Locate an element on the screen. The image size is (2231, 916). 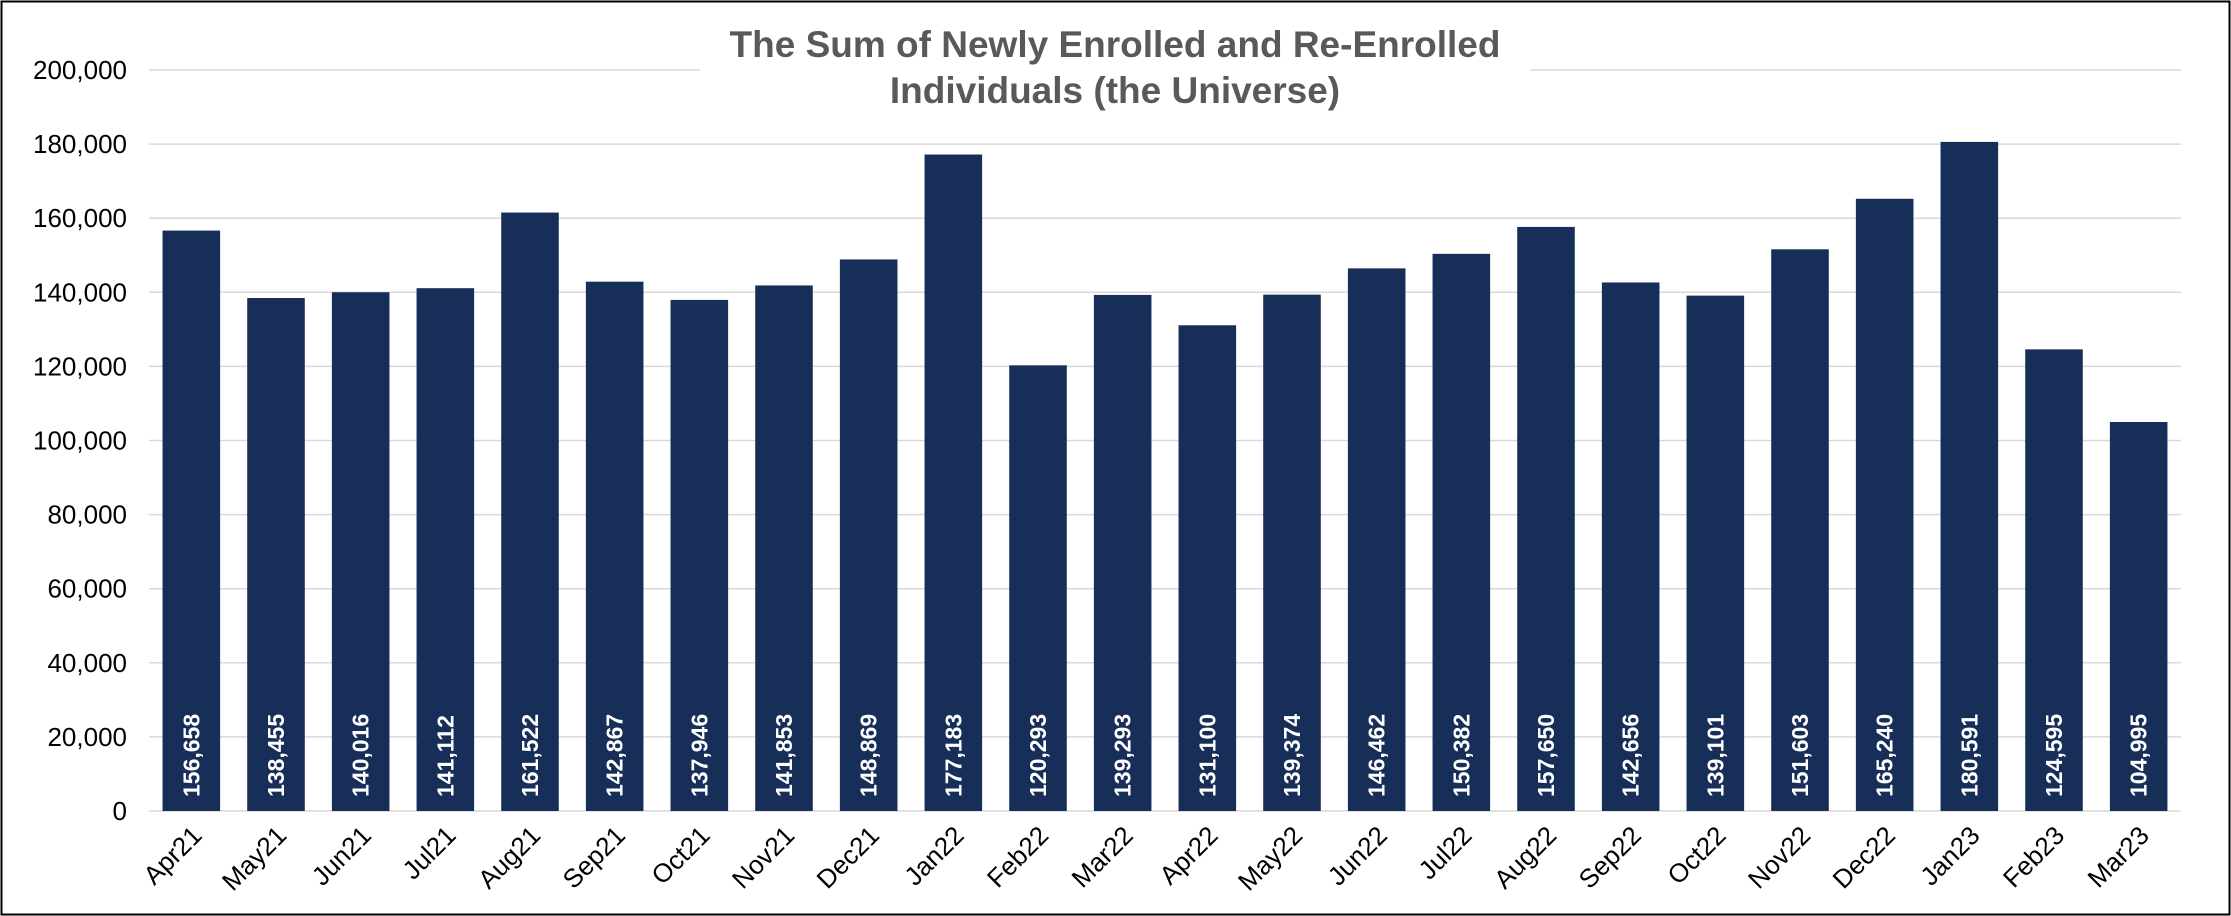
value-label: 137,946 is located at coordinates (699, 755).